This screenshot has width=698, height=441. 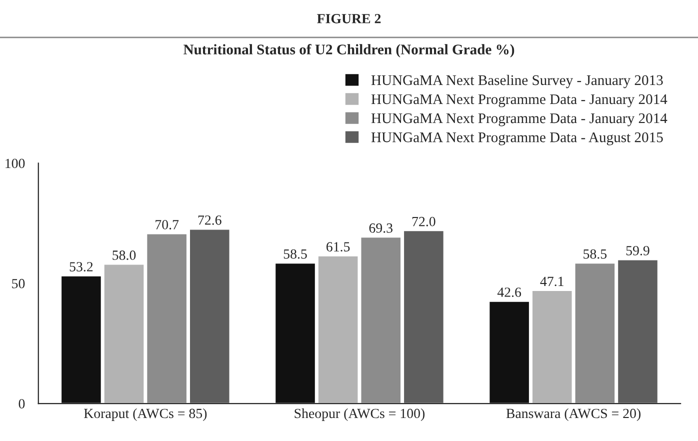 I want to click on chart-title: FIGURE 2, so click(x=349, y=19).